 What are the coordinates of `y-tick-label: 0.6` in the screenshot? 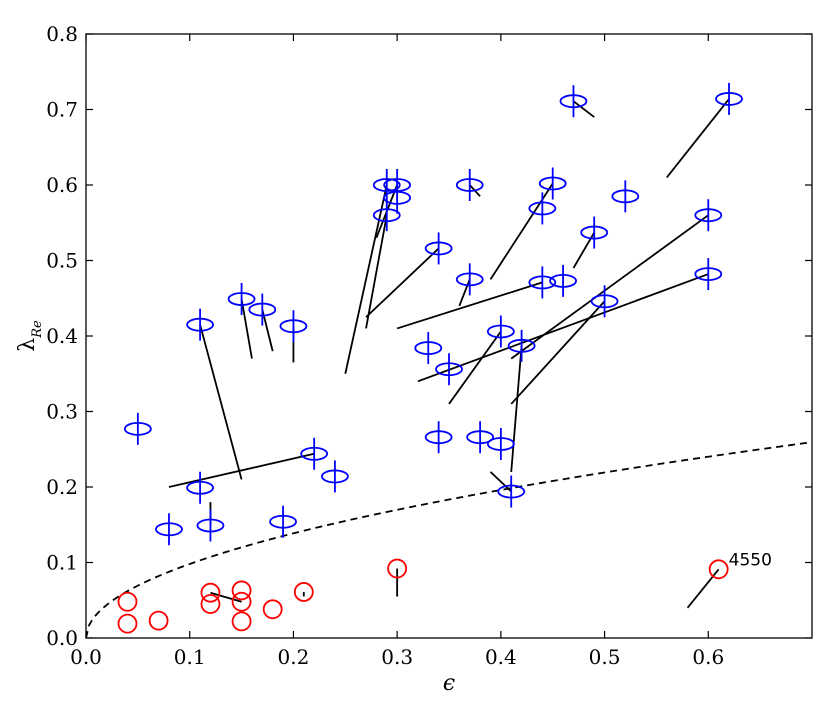 It's located at (62, 185).